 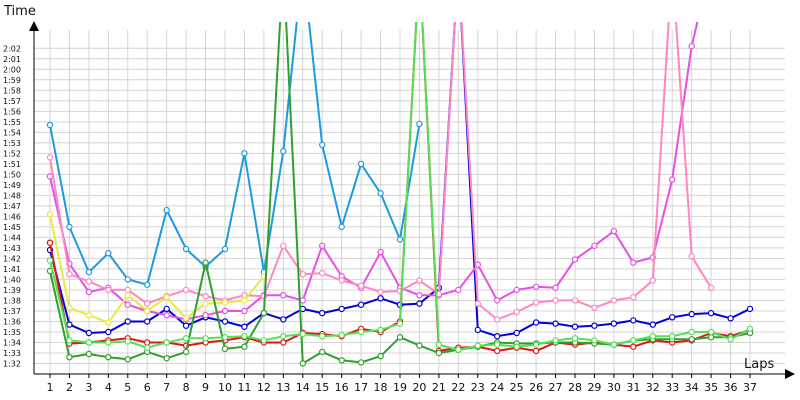 I want to click on x-tick-label: 34, so click(x=692, y=387).